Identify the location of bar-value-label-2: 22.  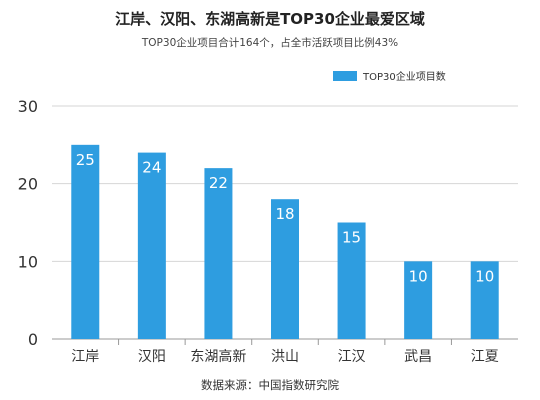
(218, 183).